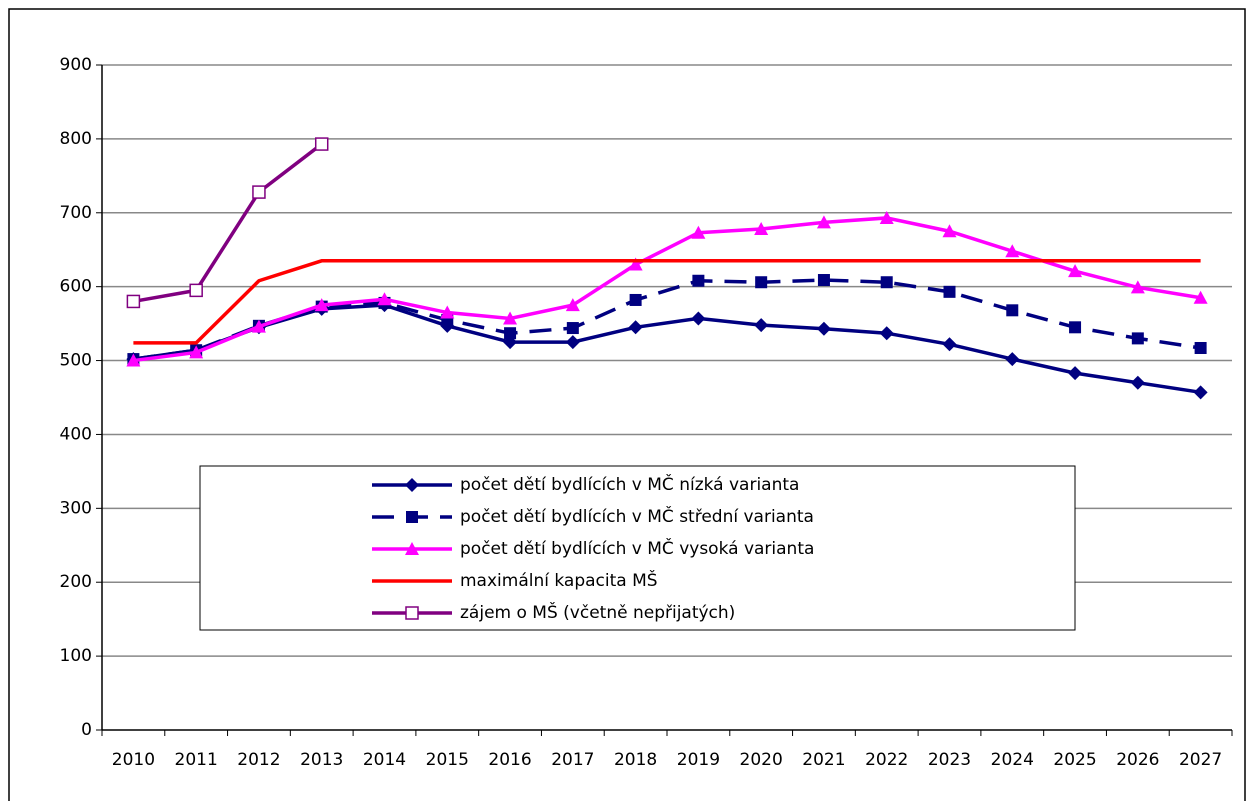 This screenshot has height=805, width=1248. Describe the element at coordinates (76, 287) in the screenshot. I see `y-tick-label: 600` at that location.